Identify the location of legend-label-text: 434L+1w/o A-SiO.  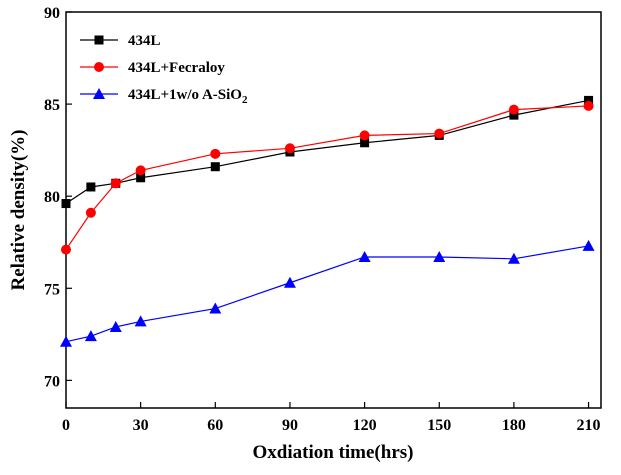
(185, 95).